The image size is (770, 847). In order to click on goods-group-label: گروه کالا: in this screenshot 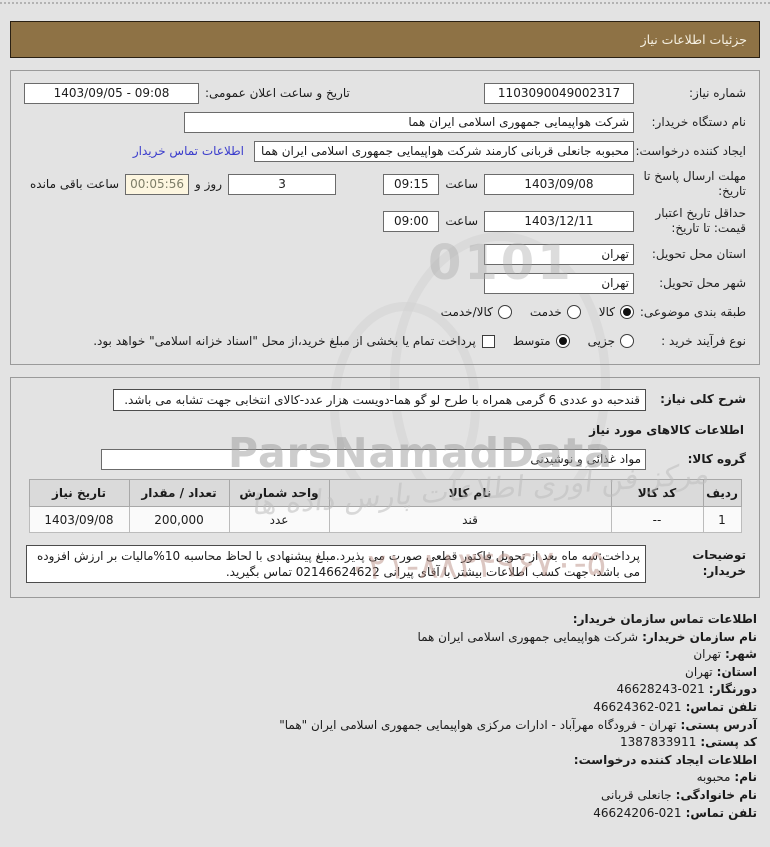, I will do `click(716, 459)`.